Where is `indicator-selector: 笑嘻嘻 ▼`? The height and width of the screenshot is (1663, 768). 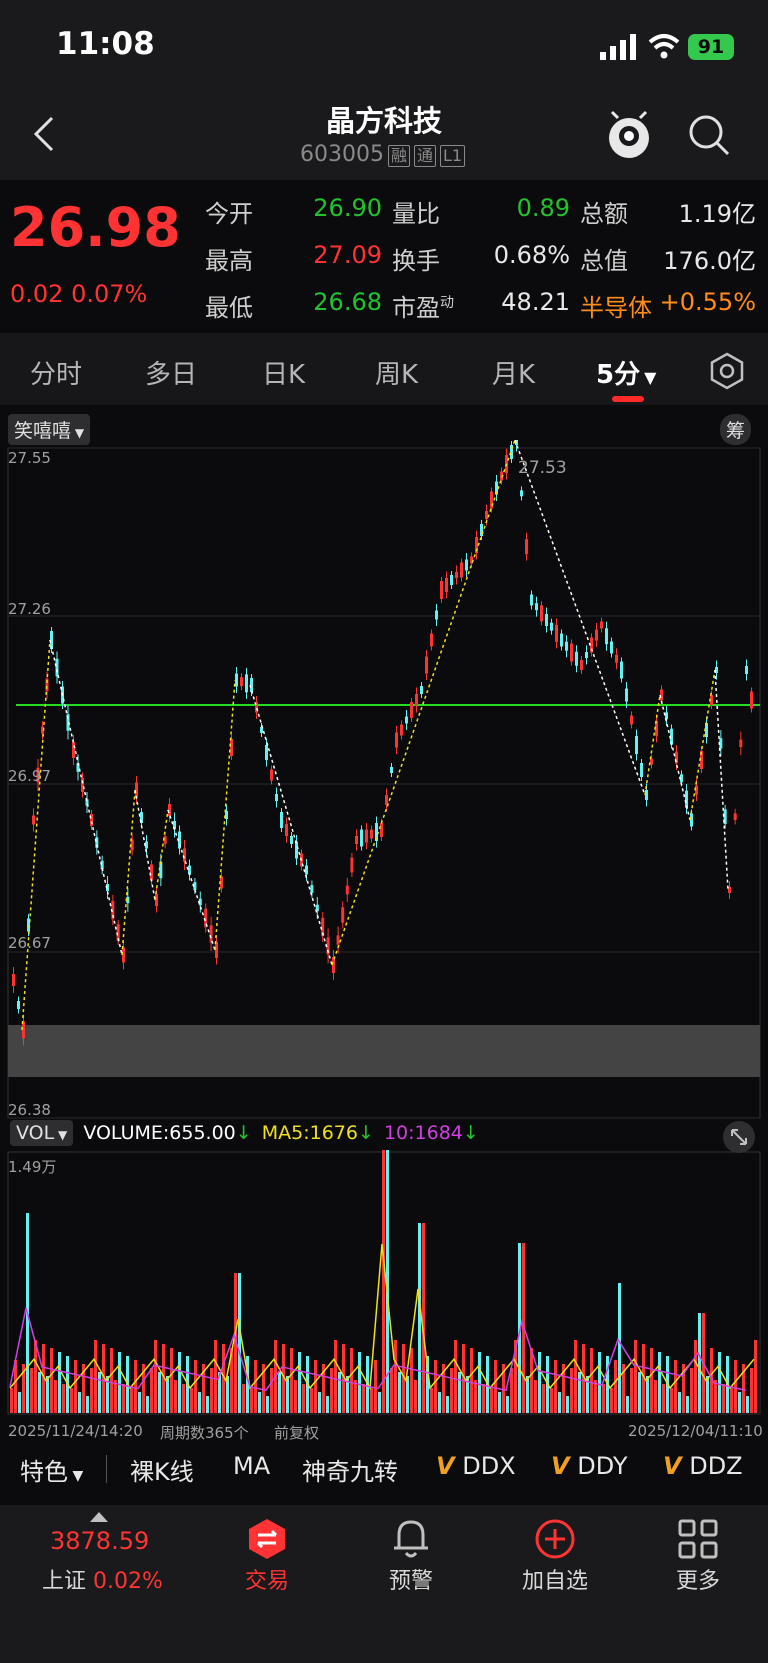 indicator-selector: 笑嘻嘻 ▼ is located at coordinates (49, 429).